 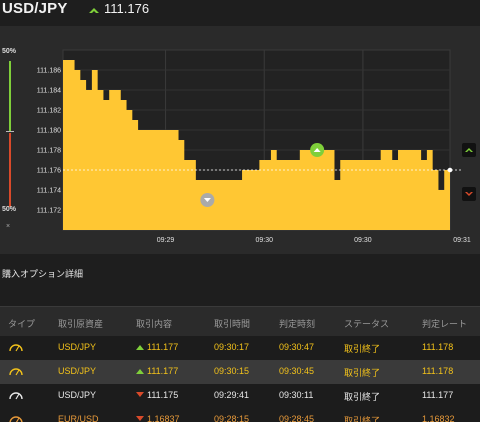 I want to click on y-tick-label: 111.178, so click(x=49, y=151).